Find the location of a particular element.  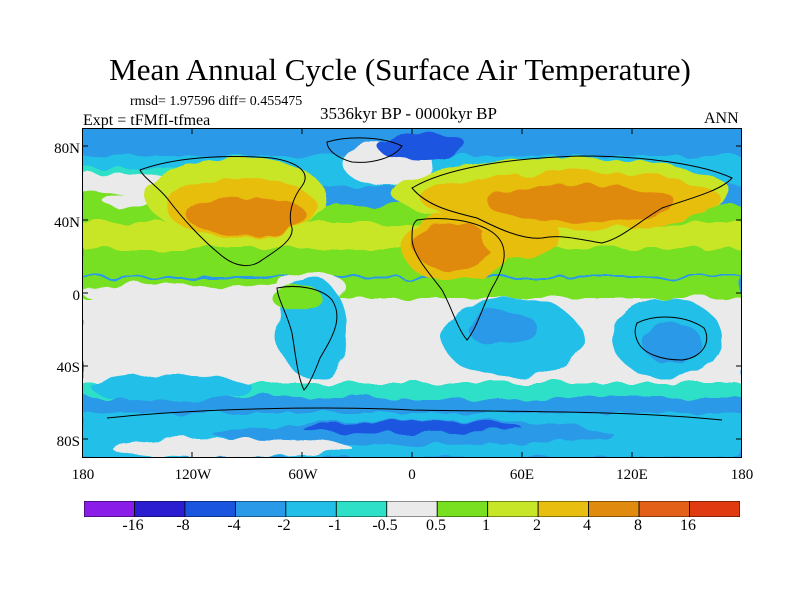

colorbar-label: 16 is located at coordinates (688, 525).